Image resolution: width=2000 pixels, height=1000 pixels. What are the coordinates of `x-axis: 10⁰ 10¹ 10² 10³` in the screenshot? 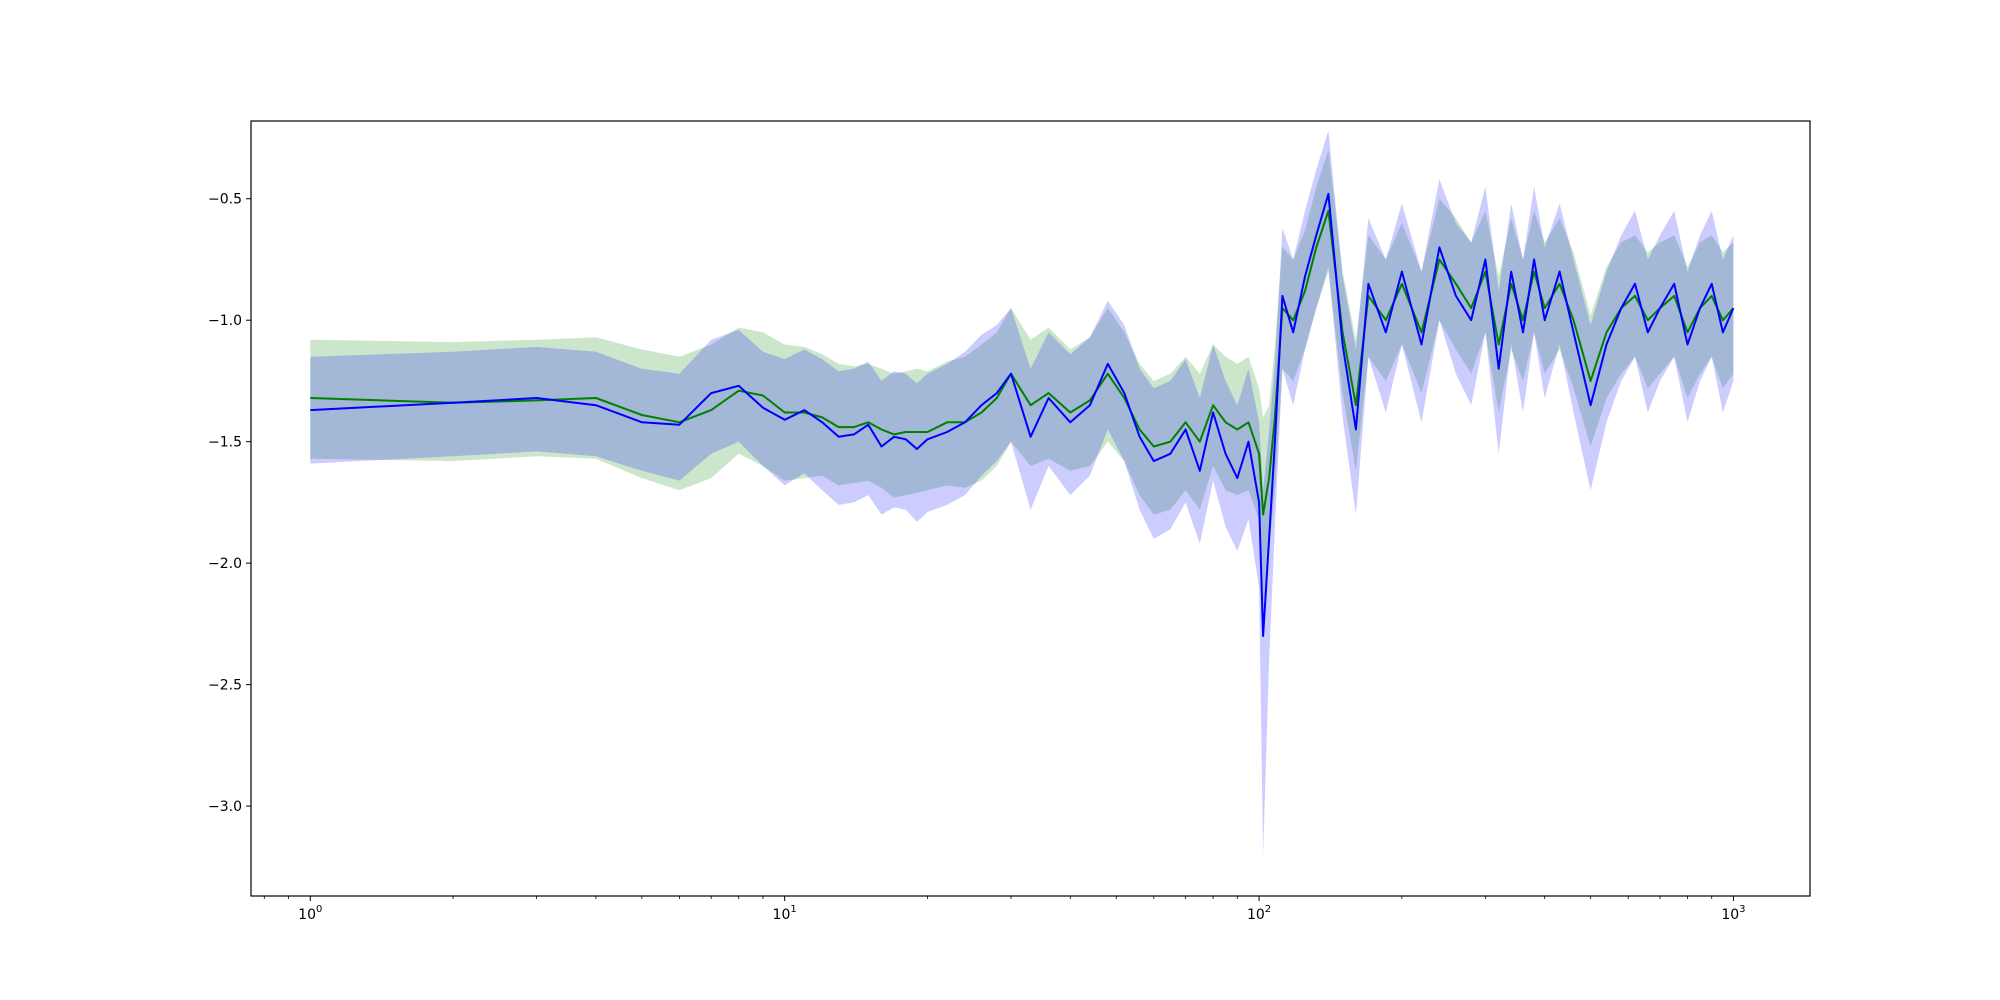 It's located at (1004, 909).